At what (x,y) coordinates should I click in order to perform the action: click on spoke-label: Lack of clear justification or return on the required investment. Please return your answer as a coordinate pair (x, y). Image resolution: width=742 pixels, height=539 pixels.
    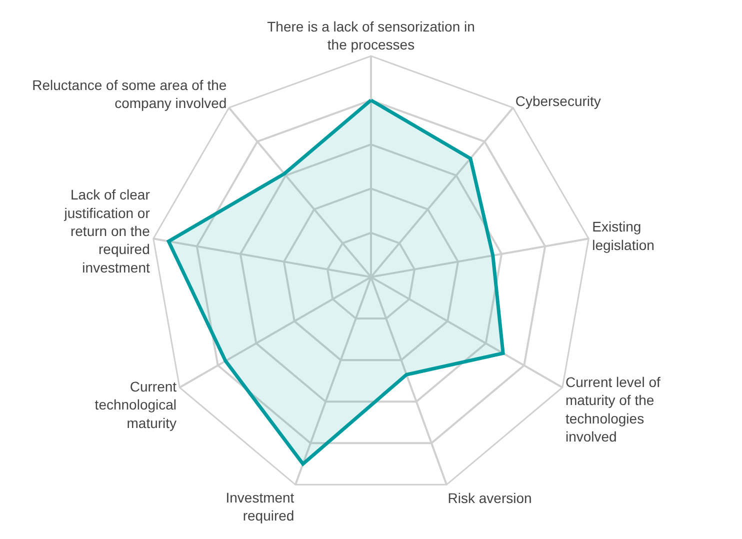
    Looking at the image, I should click on (106, 231).